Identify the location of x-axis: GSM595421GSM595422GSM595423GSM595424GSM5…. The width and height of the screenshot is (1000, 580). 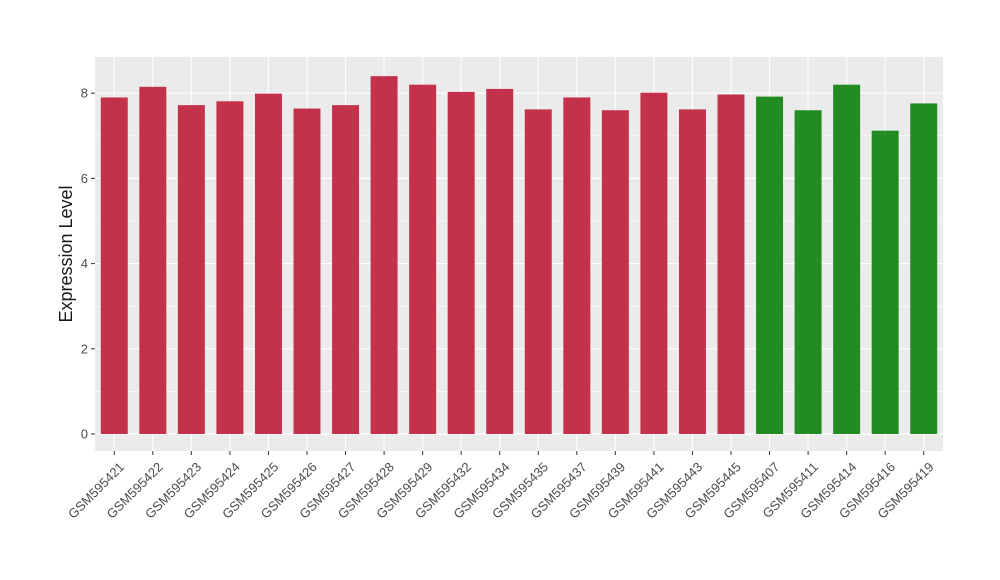
(501, 486).